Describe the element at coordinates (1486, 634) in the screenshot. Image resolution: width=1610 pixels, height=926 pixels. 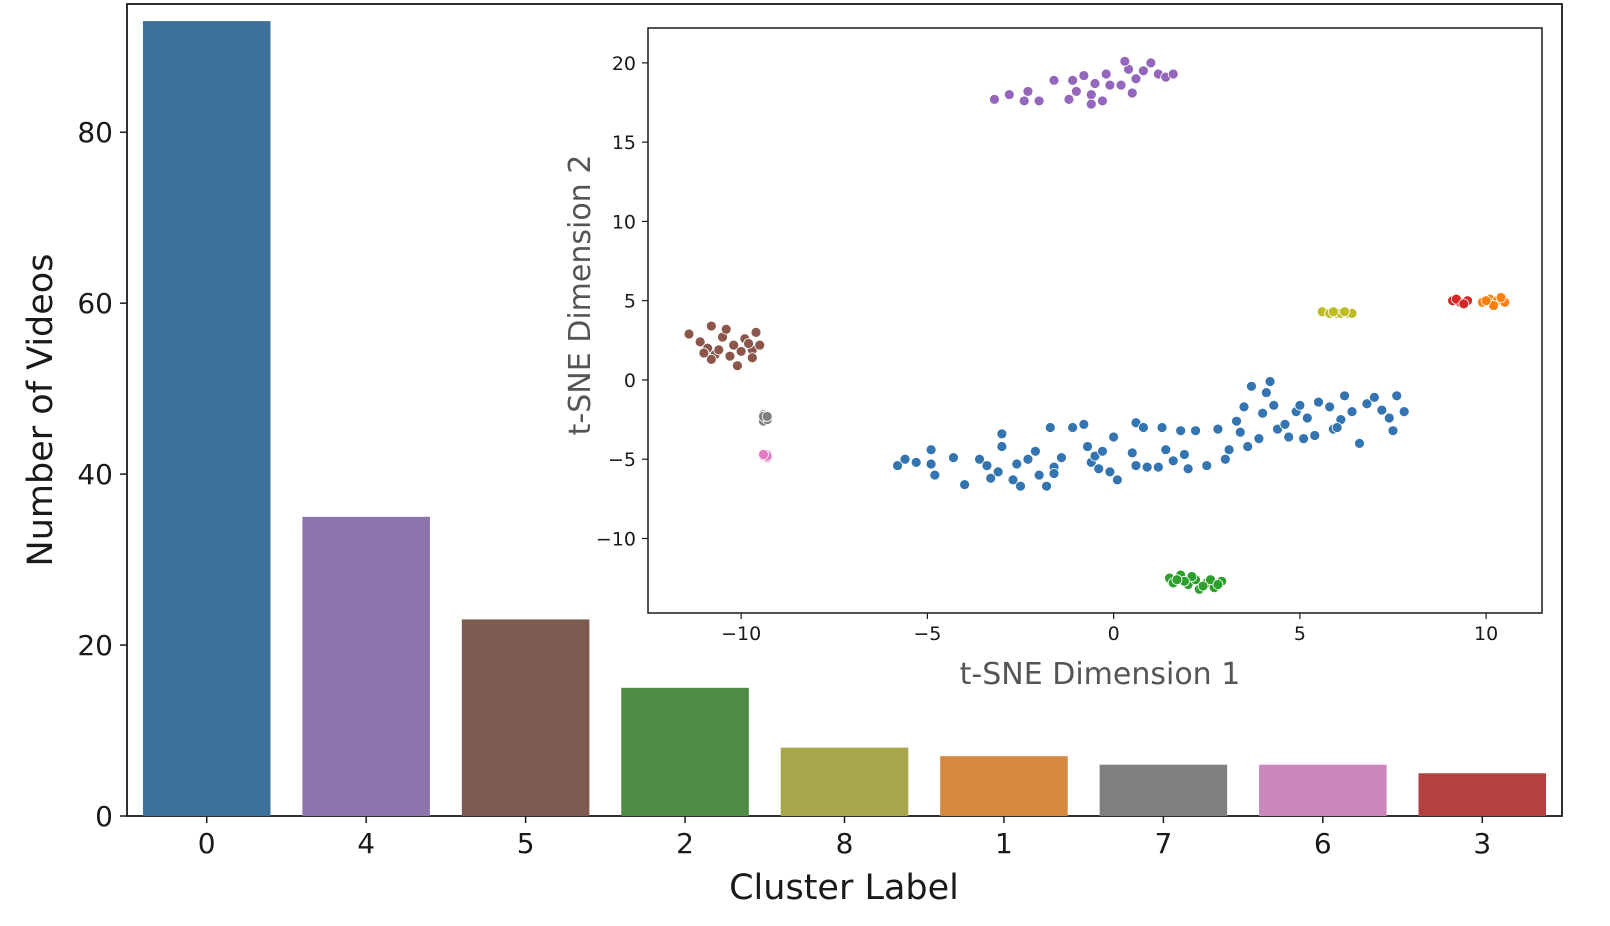
I see `tsne-x-tick-label: 10` at that location.